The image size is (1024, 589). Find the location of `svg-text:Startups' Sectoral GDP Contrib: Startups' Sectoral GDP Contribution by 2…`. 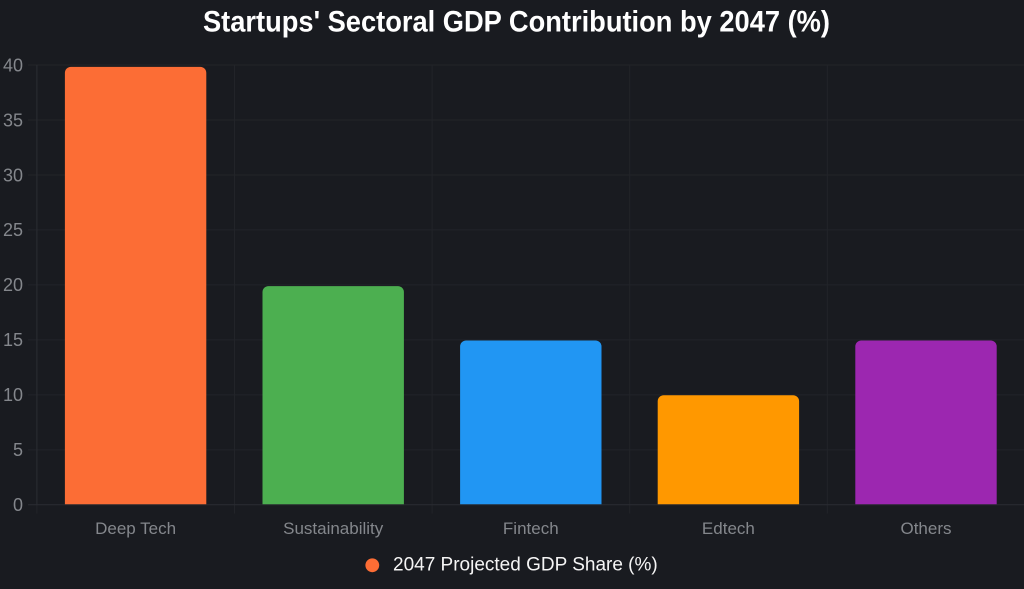

svg-text:Startups' Sectoral GDP Contrib: Startups' Sectoral GDP Contribution by 2… is located at coordinates (516, 22).